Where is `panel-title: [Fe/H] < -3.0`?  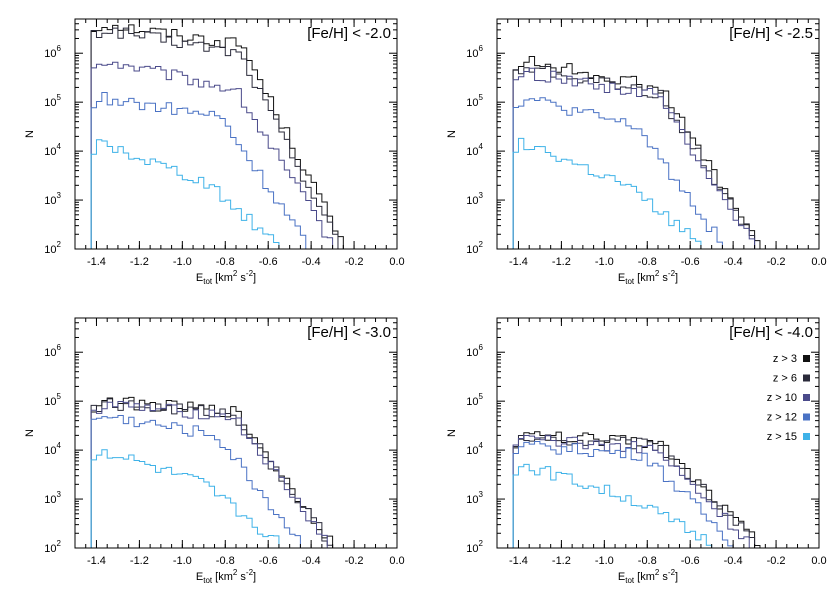 panel-title: [Fe/H] < -3.0 is located at coordinates (349, 332).